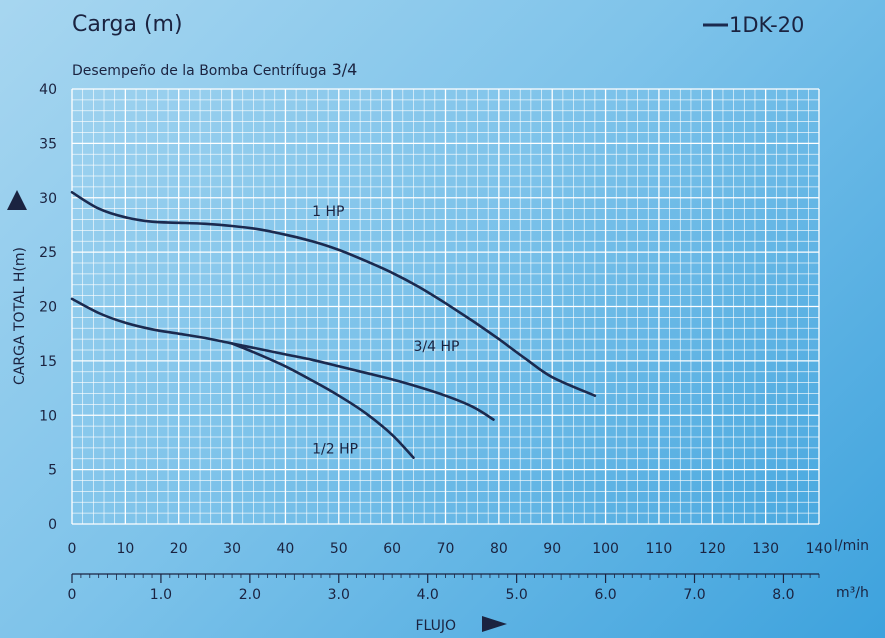  What do you see at coordinates (852, 593) in the screenshot?
I see `x-unit-m3h: m³/h` at bounding box center [852, 593].